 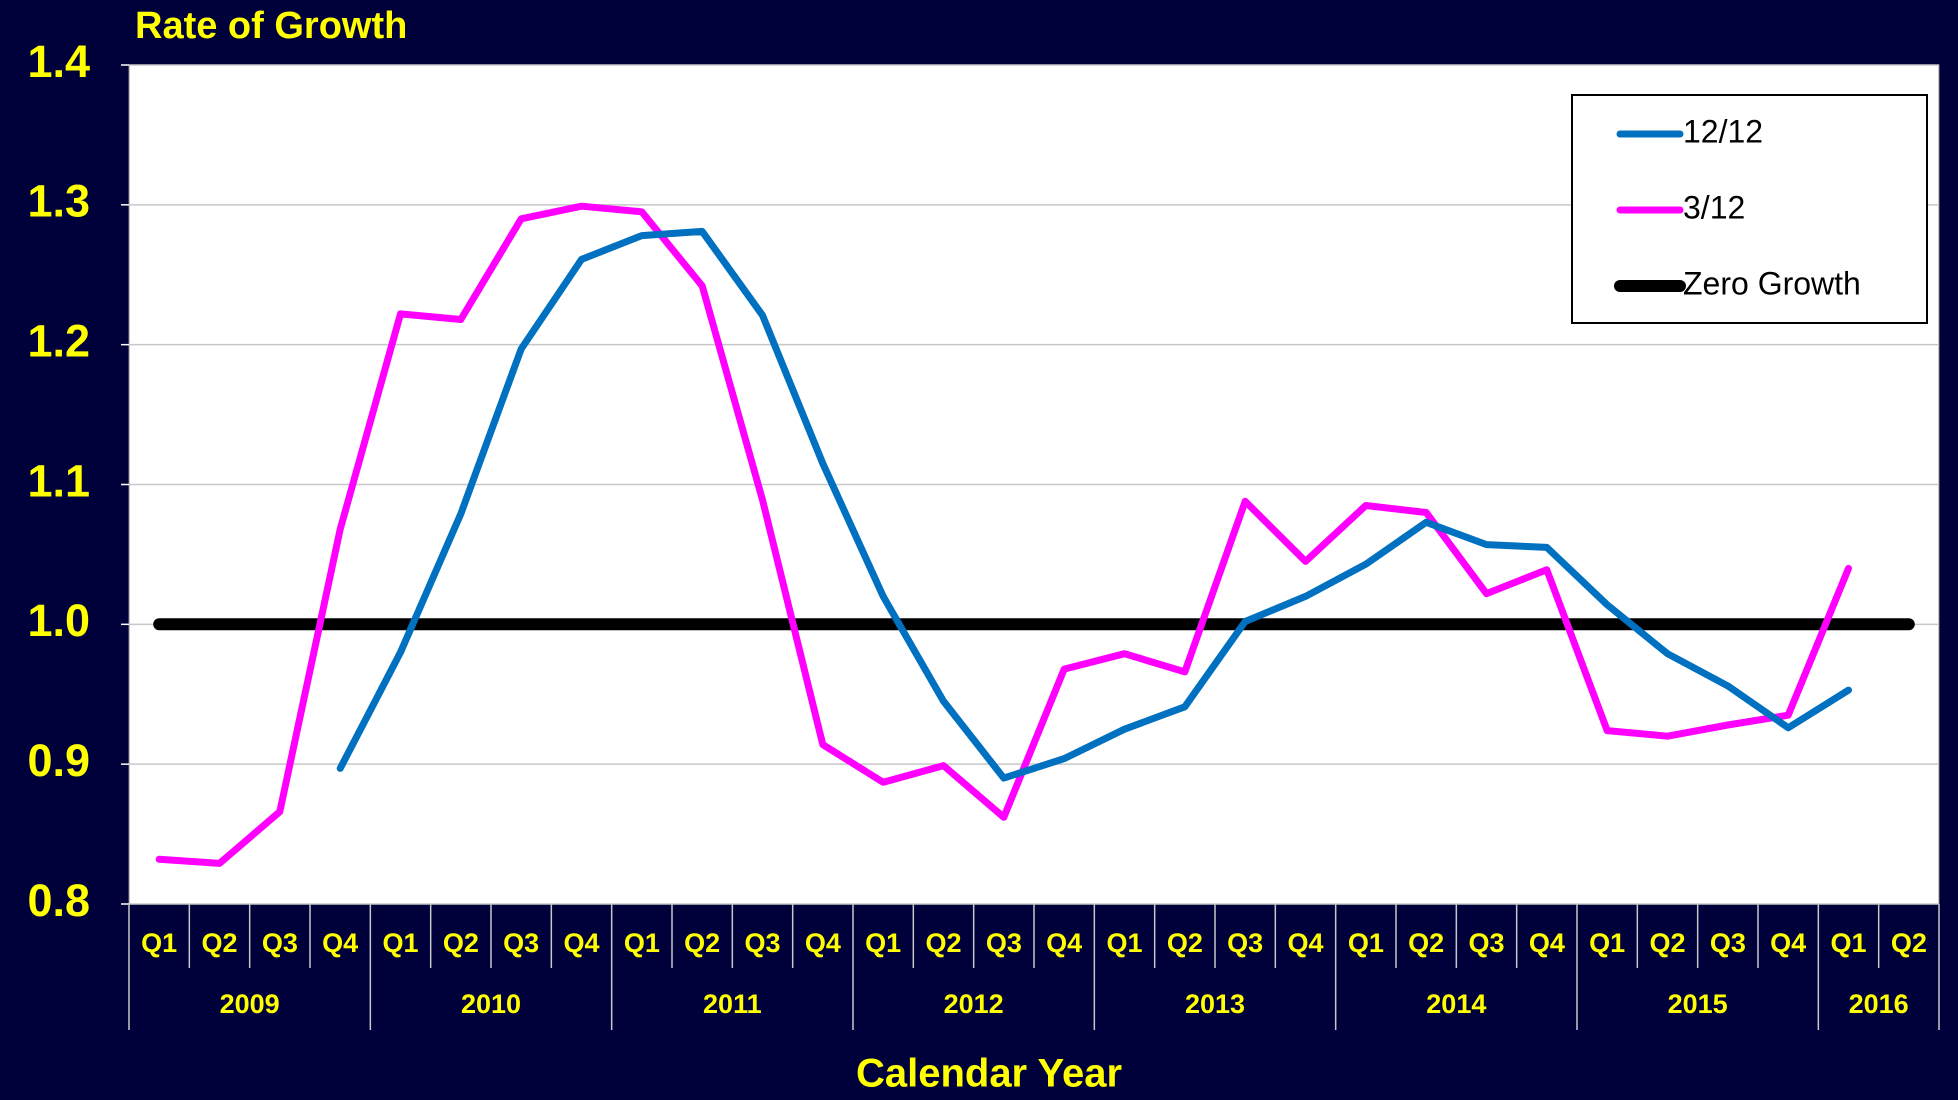 What do you see at coordinates (1879, 1004) in the screenshot?
I see `year-label: 2016` at bounding box center [1879, 1004].